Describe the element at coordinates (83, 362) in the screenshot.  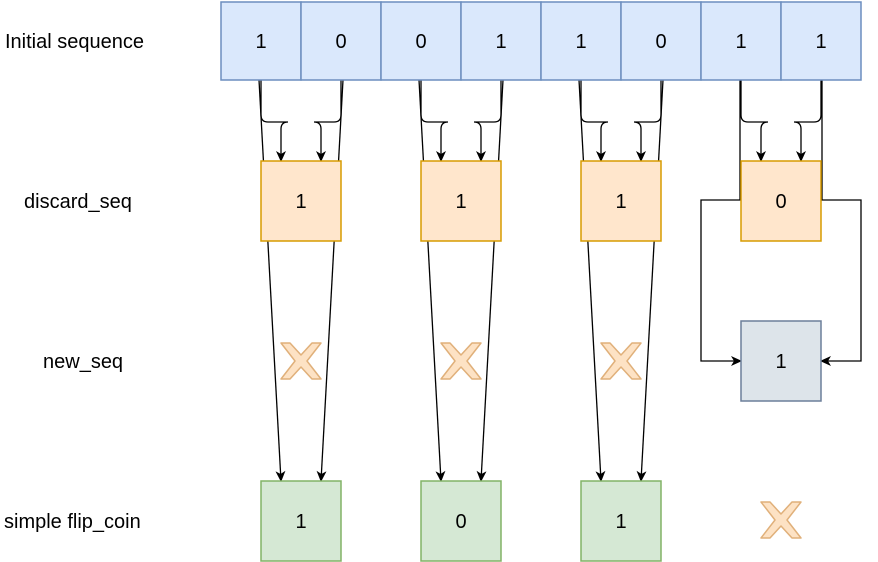
I see `row-label-new-seq: new_seq` at that location.